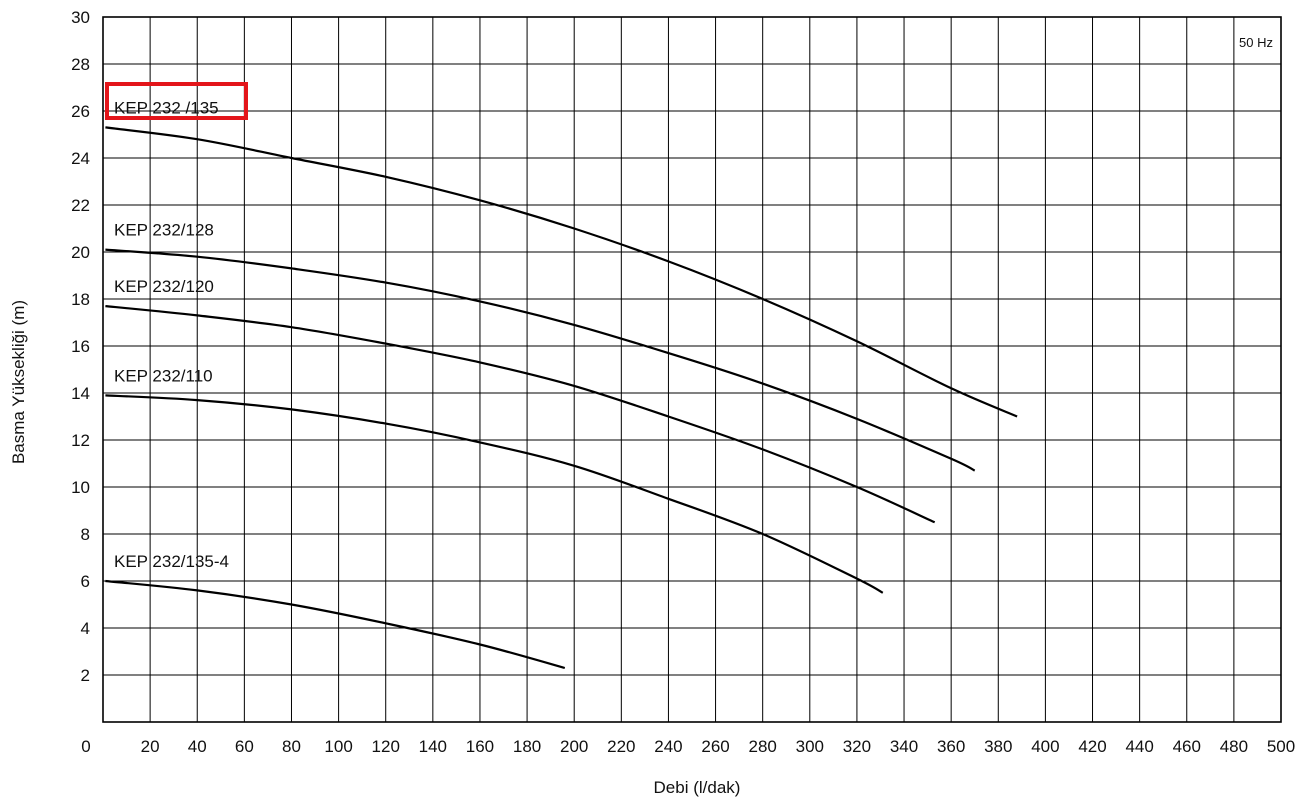 Image resolution: width=1305 pixels, height=799 pixels. I want to click on x-tick-label: 160, so click(480, 746).